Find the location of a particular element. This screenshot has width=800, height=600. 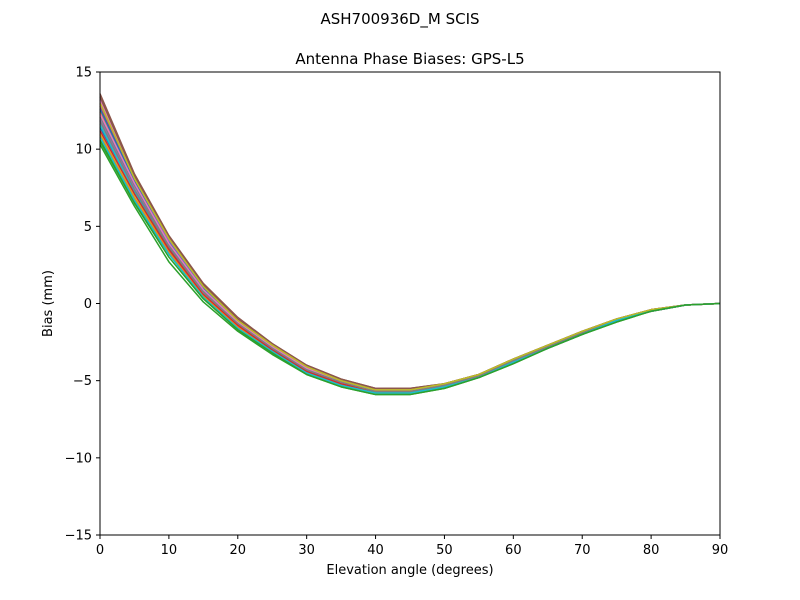

y-axis-ticks: −15 −10 −5 0 5 10 15 is located at coordinates (82, 305).